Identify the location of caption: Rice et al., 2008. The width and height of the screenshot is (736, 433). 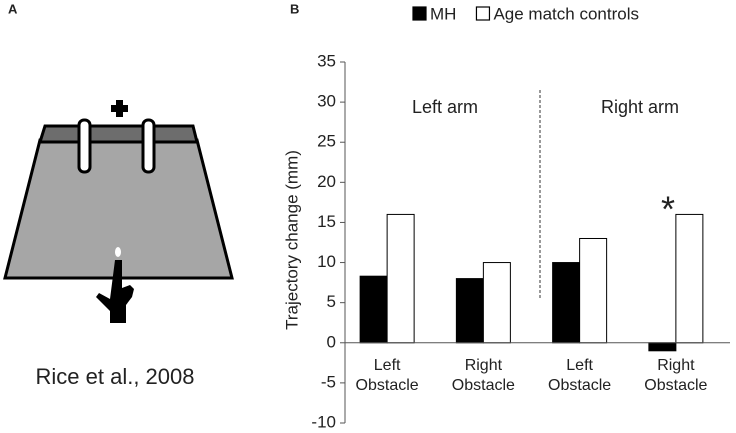
(115, 376).